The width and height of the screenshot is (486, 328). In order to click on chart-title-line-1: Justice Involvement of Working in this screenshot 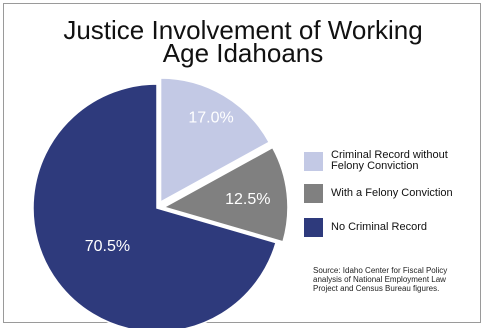, I will do `click(243, 30)`.